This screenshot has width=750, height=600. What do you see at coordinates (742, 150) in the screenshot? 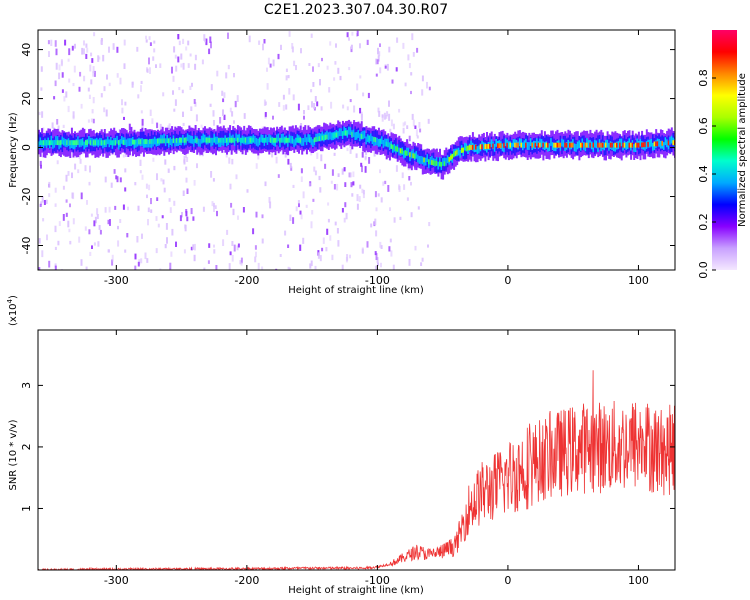
I see `colorbar-label: Normalized spectral amplitude` at bounding box center [742, 150].